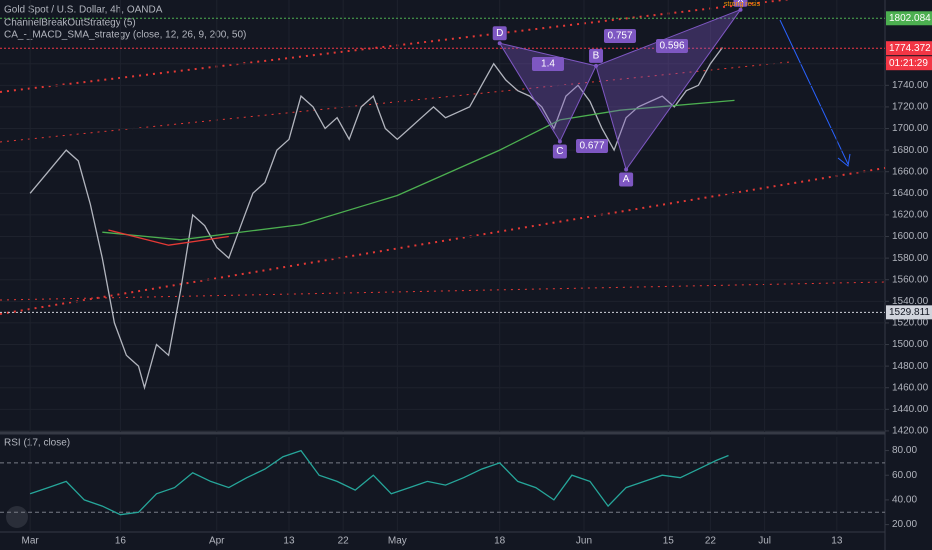 The height and width of the screenshot is (550, 932). I want to click on pattern-label: C, so click(559, 151).